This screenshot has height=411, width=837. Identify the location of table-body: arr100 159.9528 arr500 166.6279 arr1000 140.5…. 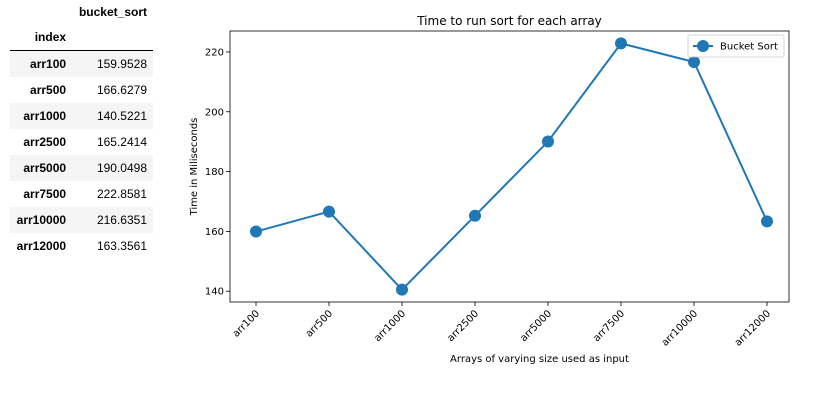
(81, 155).